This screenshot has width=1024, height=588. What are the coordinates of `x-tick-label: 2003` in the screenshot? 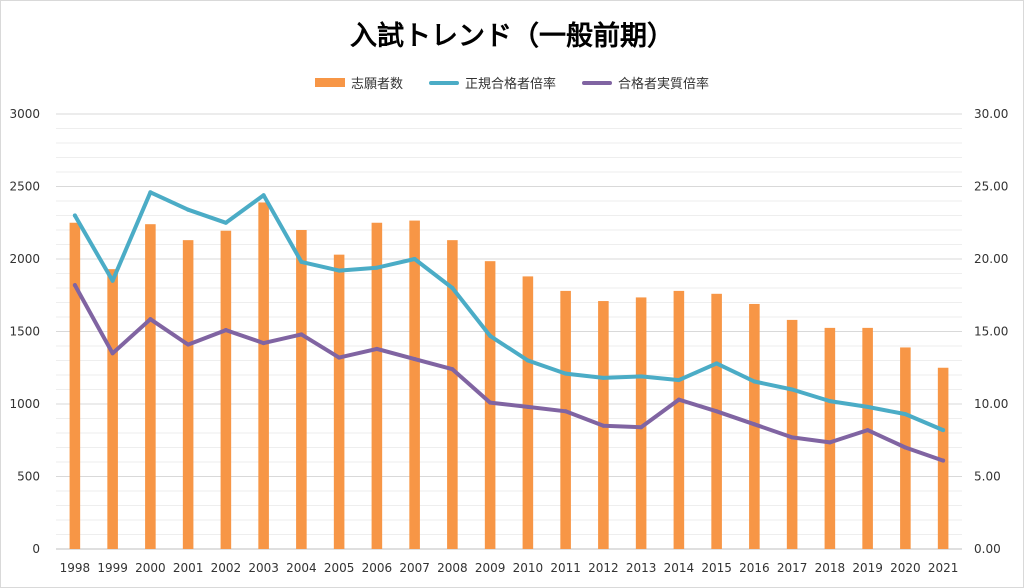 It's located at (263, 568).